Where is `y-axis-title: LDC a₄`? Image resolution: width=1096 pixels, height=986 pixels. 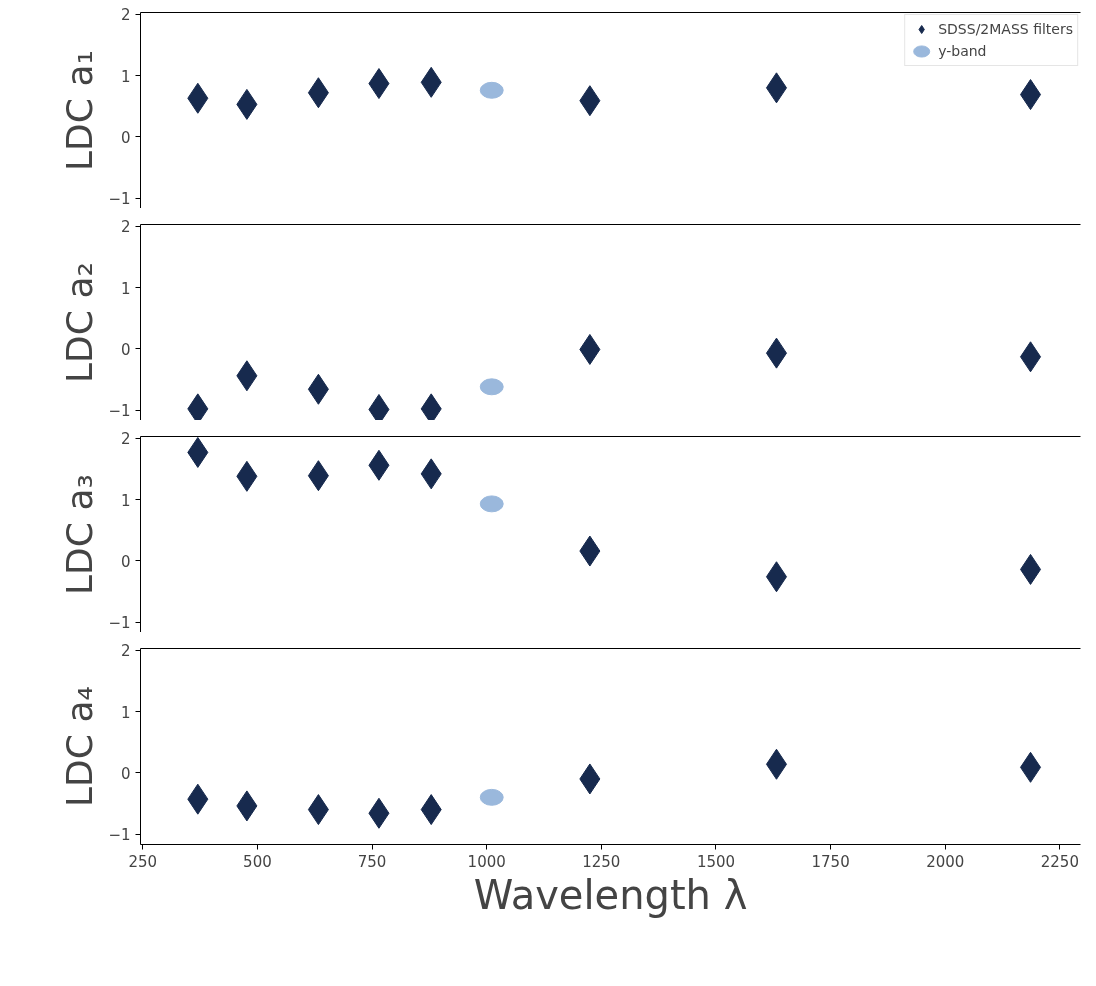
y-axis-title: LDC a₄ is located at coordinates (80, 746).